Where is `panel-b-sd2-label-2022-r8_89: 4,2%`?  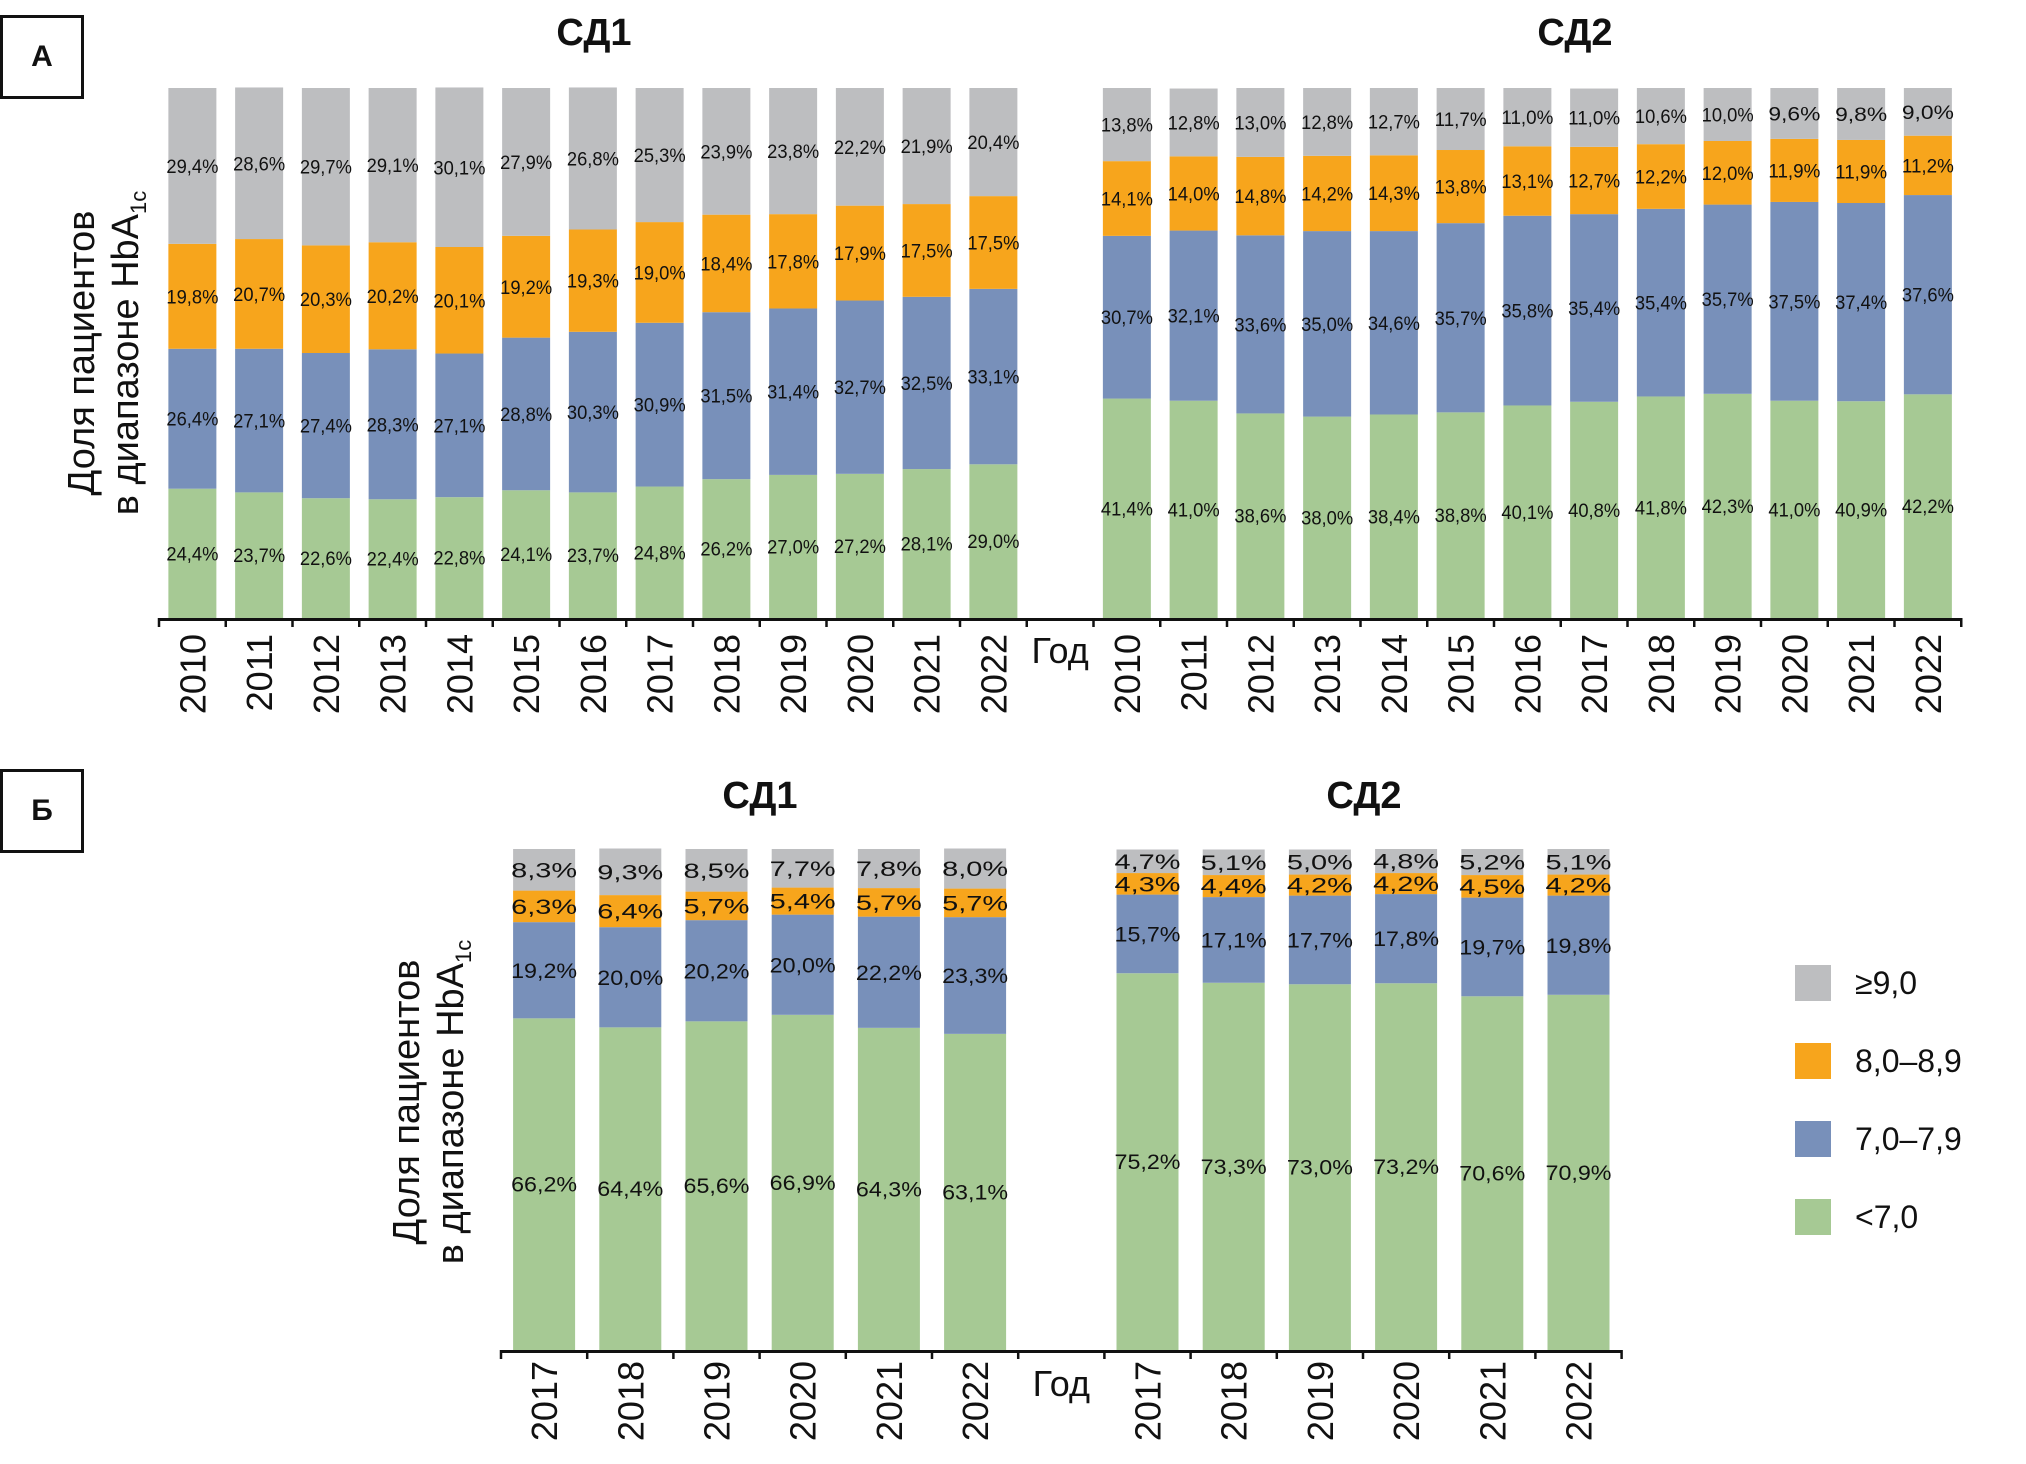
panel-b-sd2-label-2022-r8_89: 4,2% is located at coordinates (1579, 886).